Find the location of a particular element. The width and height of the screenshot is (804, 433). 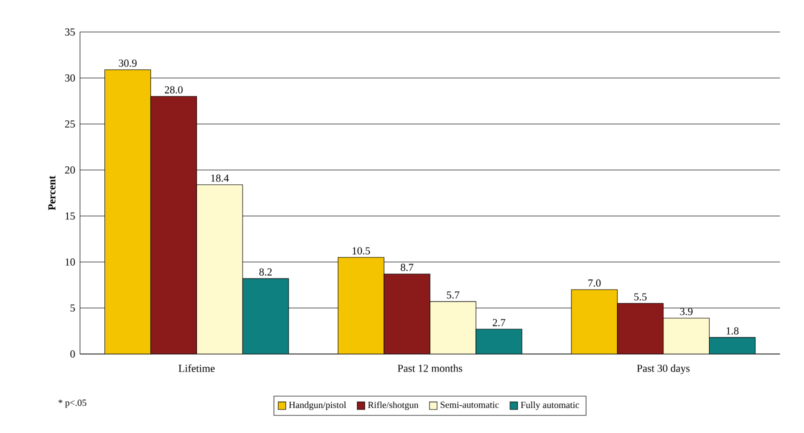

y-tick-label: 0 is located at coordinates (72, 354).